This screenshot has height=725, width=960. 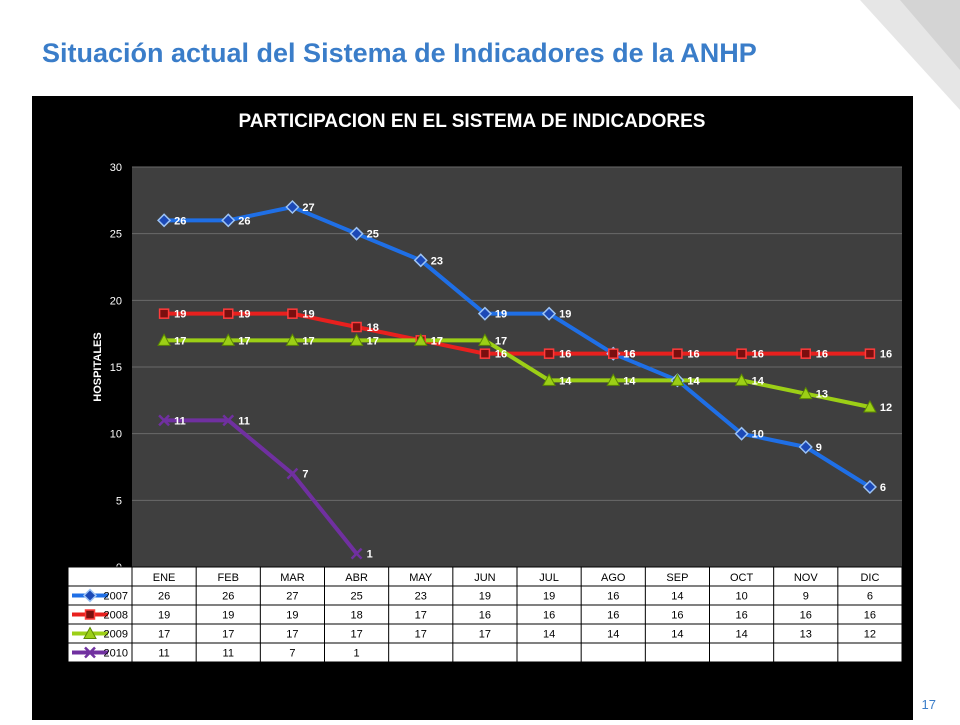 What do you see at coordinates (292, 578) in the screenshot?
I see `x-tick-label: MAR` at bounding box center [292, 578].